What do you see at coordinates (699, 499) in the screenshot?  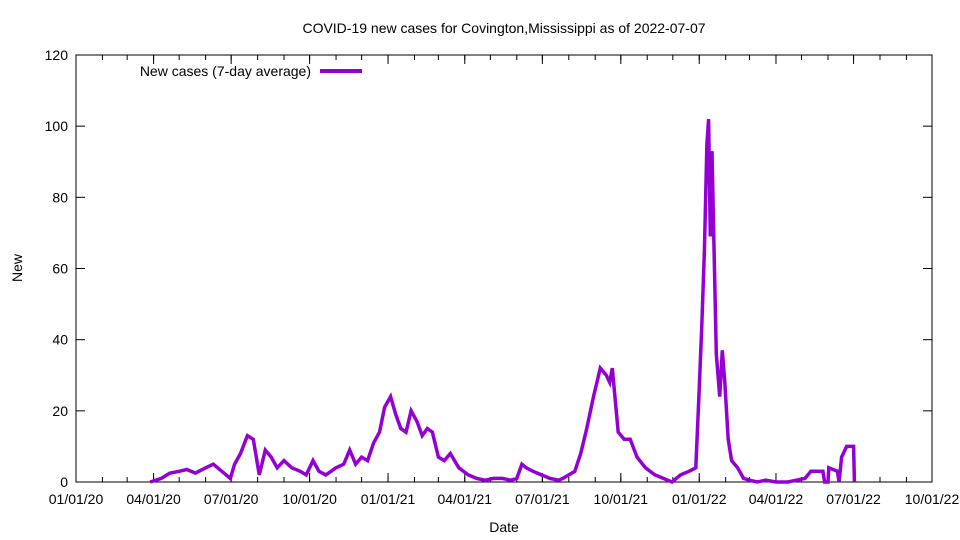 I see `x-tick-label: 01/01/22` at bounding box center [699, 499].